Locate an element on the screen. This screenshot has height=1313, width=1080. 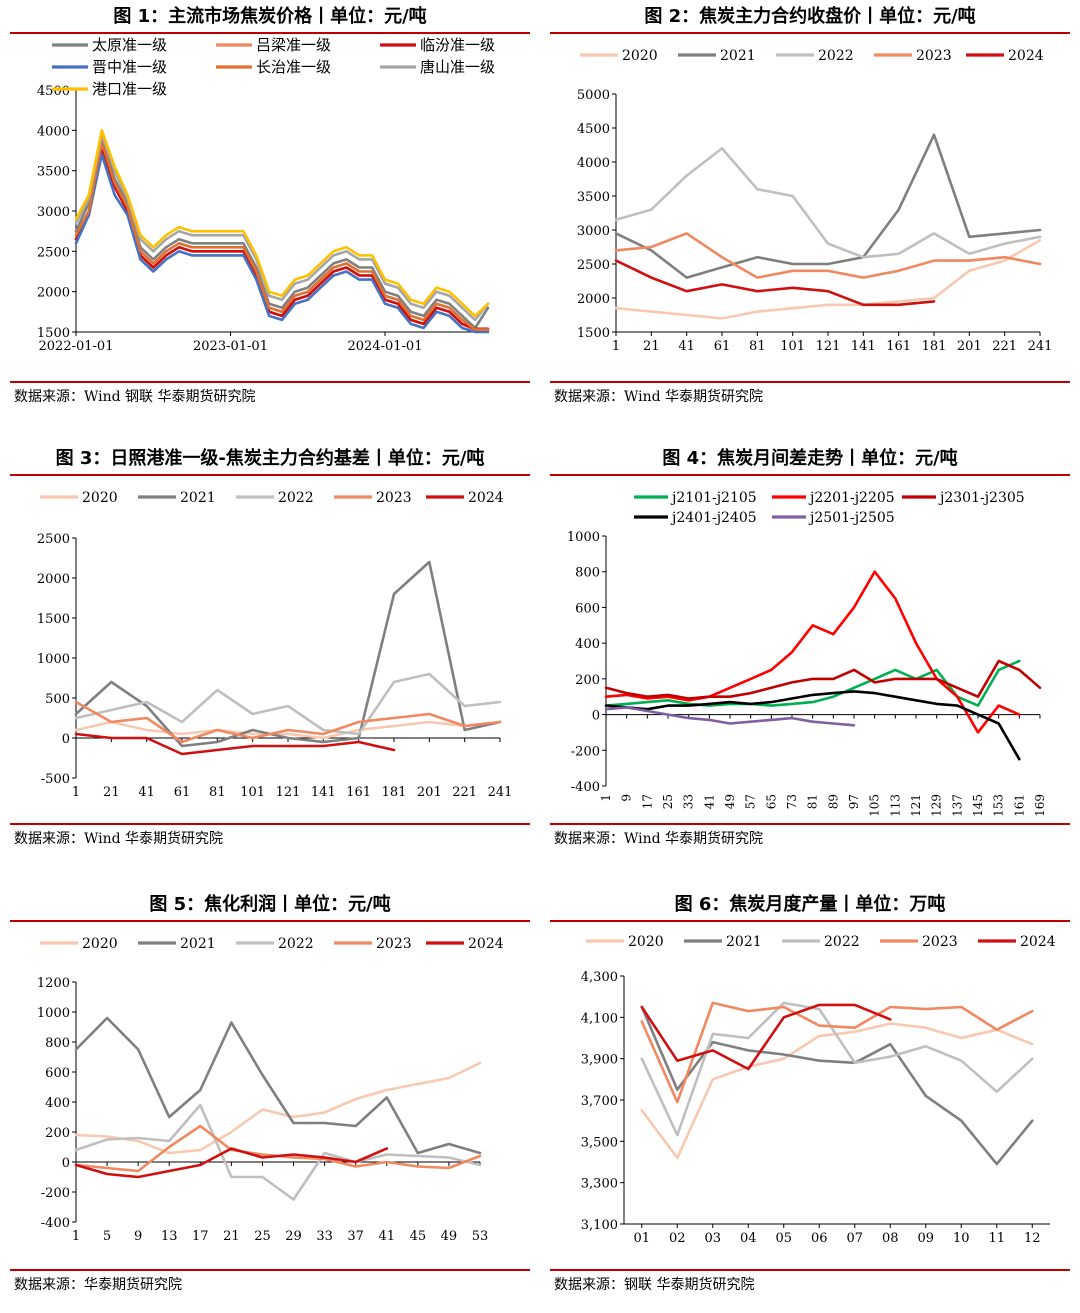
x-tick-label: 241 is located at coordinates (1040, 346).